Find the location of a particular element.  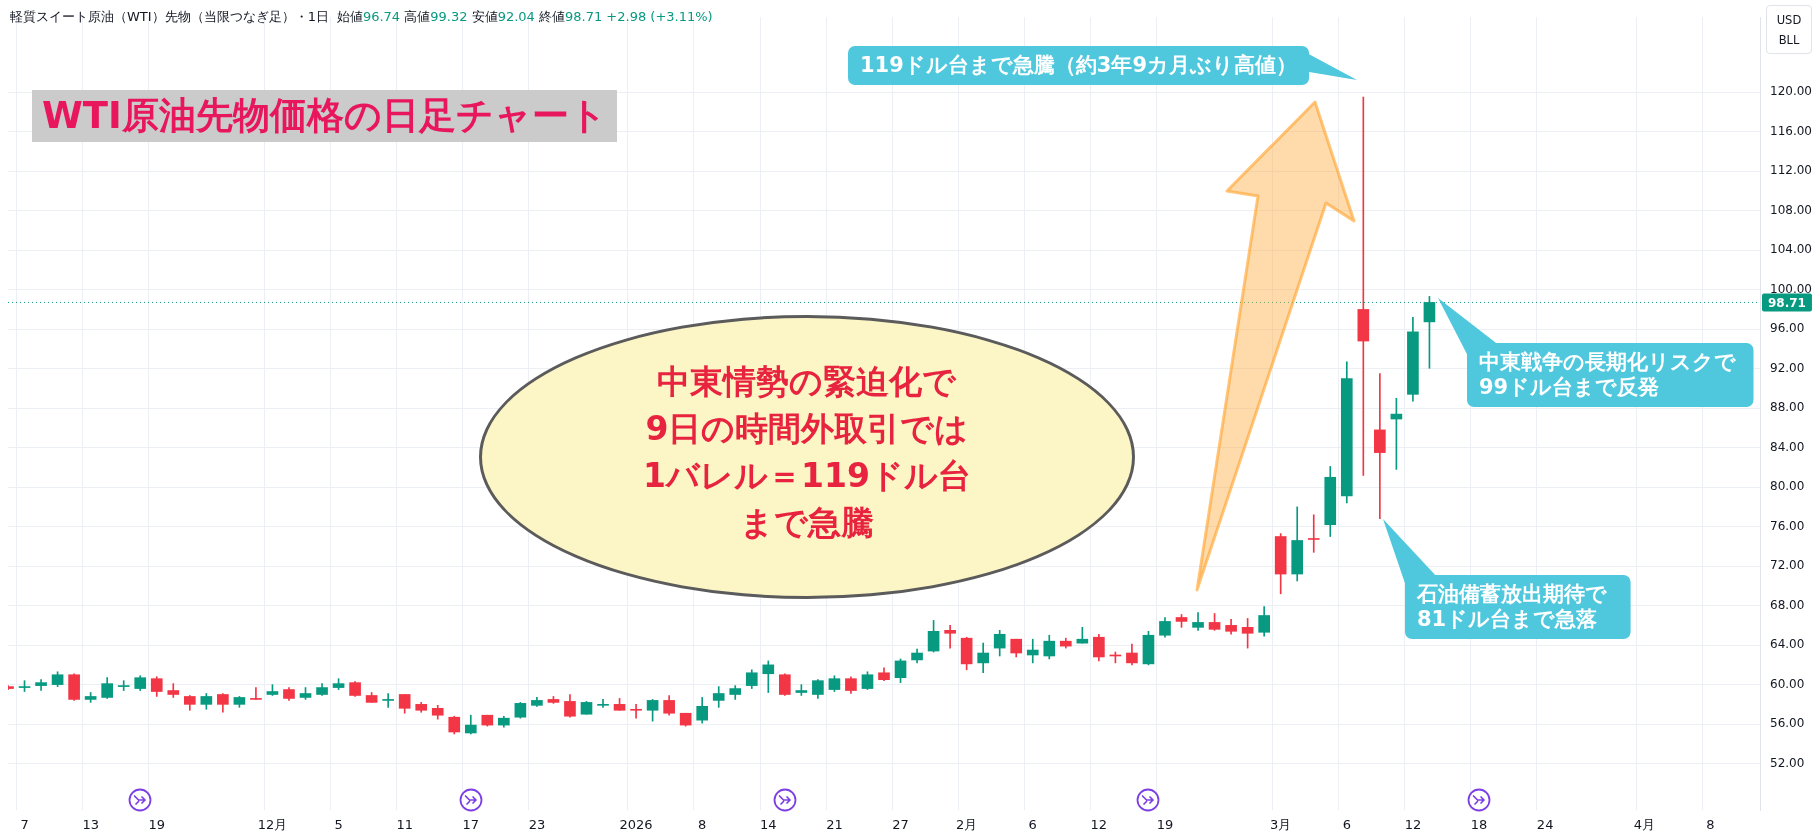

y-axis-title: USD BLL is located at coordinates (1789, 30).